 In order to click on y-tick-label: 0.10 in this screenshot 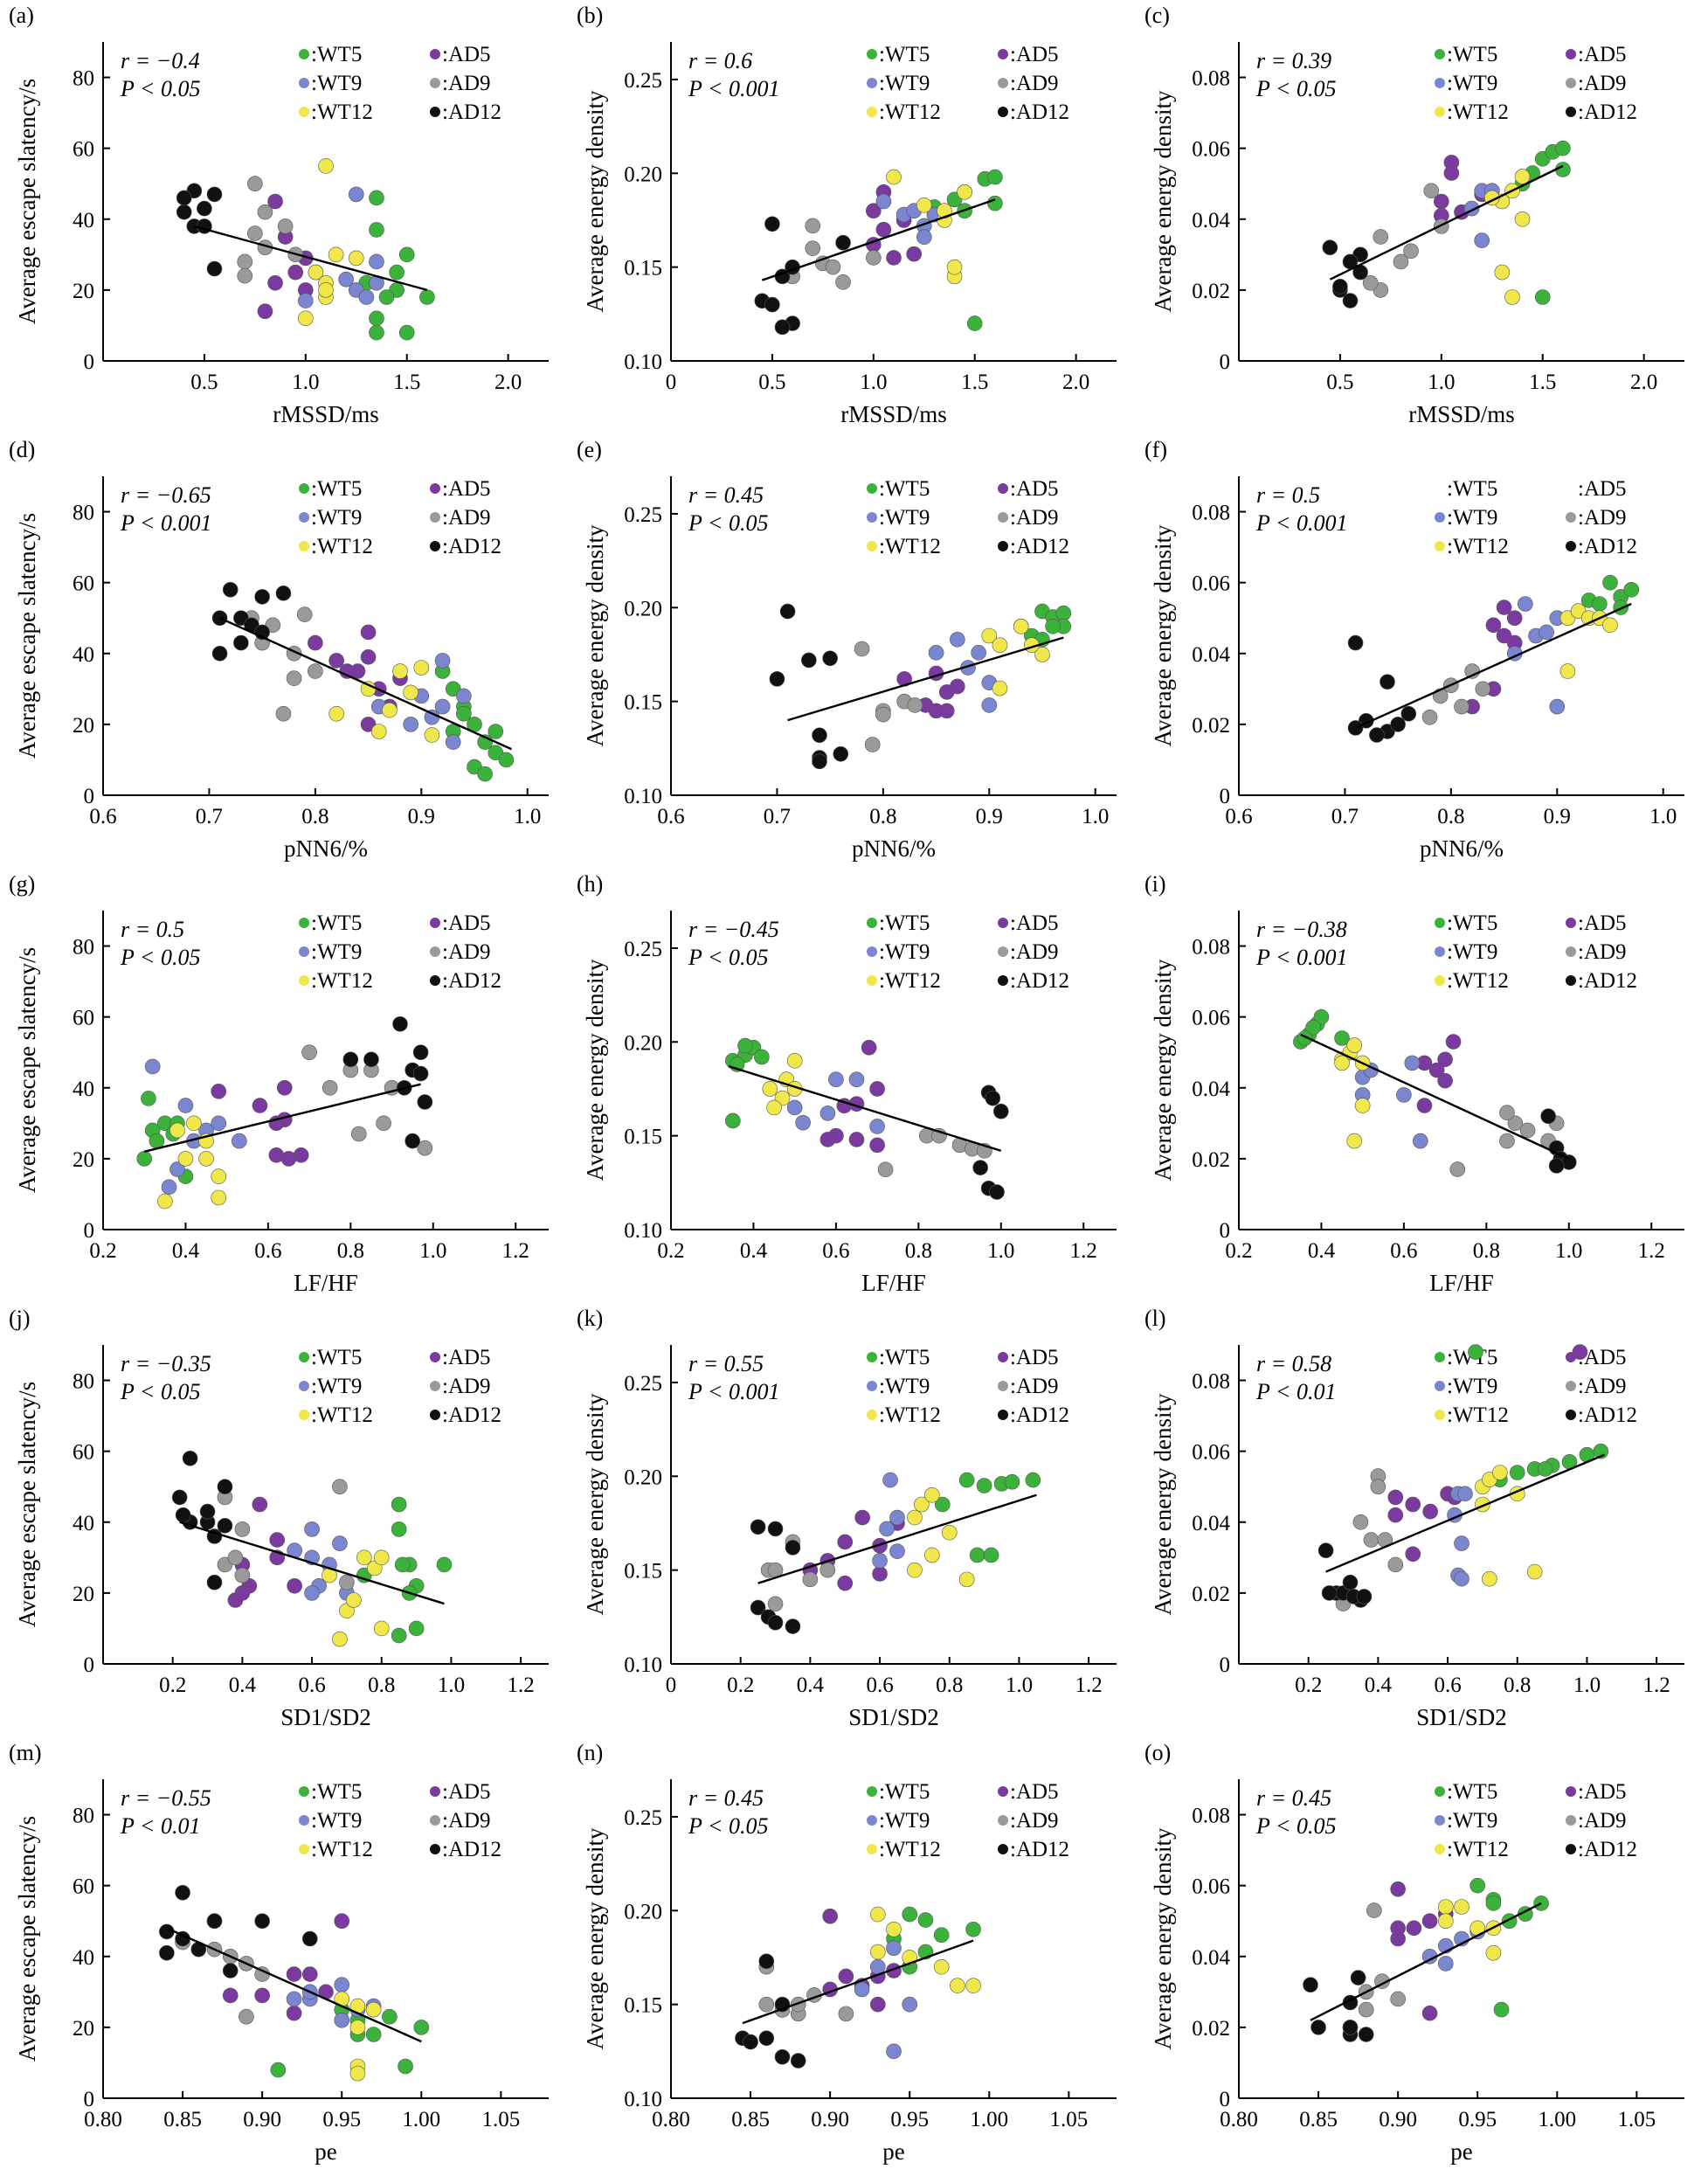, I will do `click(643, 796)`.